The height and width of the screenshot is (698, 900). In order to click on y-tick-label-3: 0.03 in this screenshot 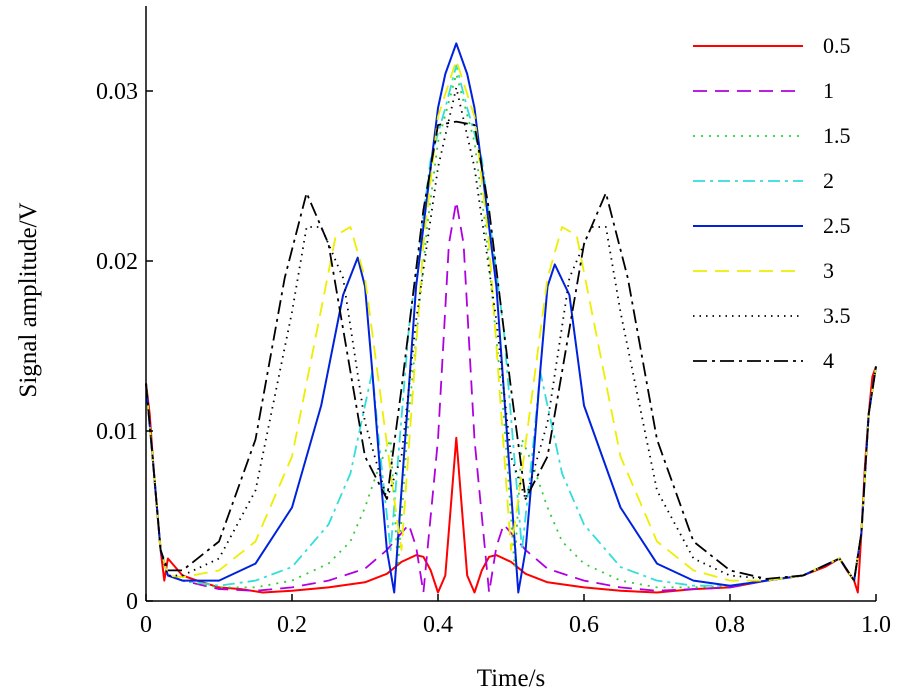, I will do `click(117, 92)`.